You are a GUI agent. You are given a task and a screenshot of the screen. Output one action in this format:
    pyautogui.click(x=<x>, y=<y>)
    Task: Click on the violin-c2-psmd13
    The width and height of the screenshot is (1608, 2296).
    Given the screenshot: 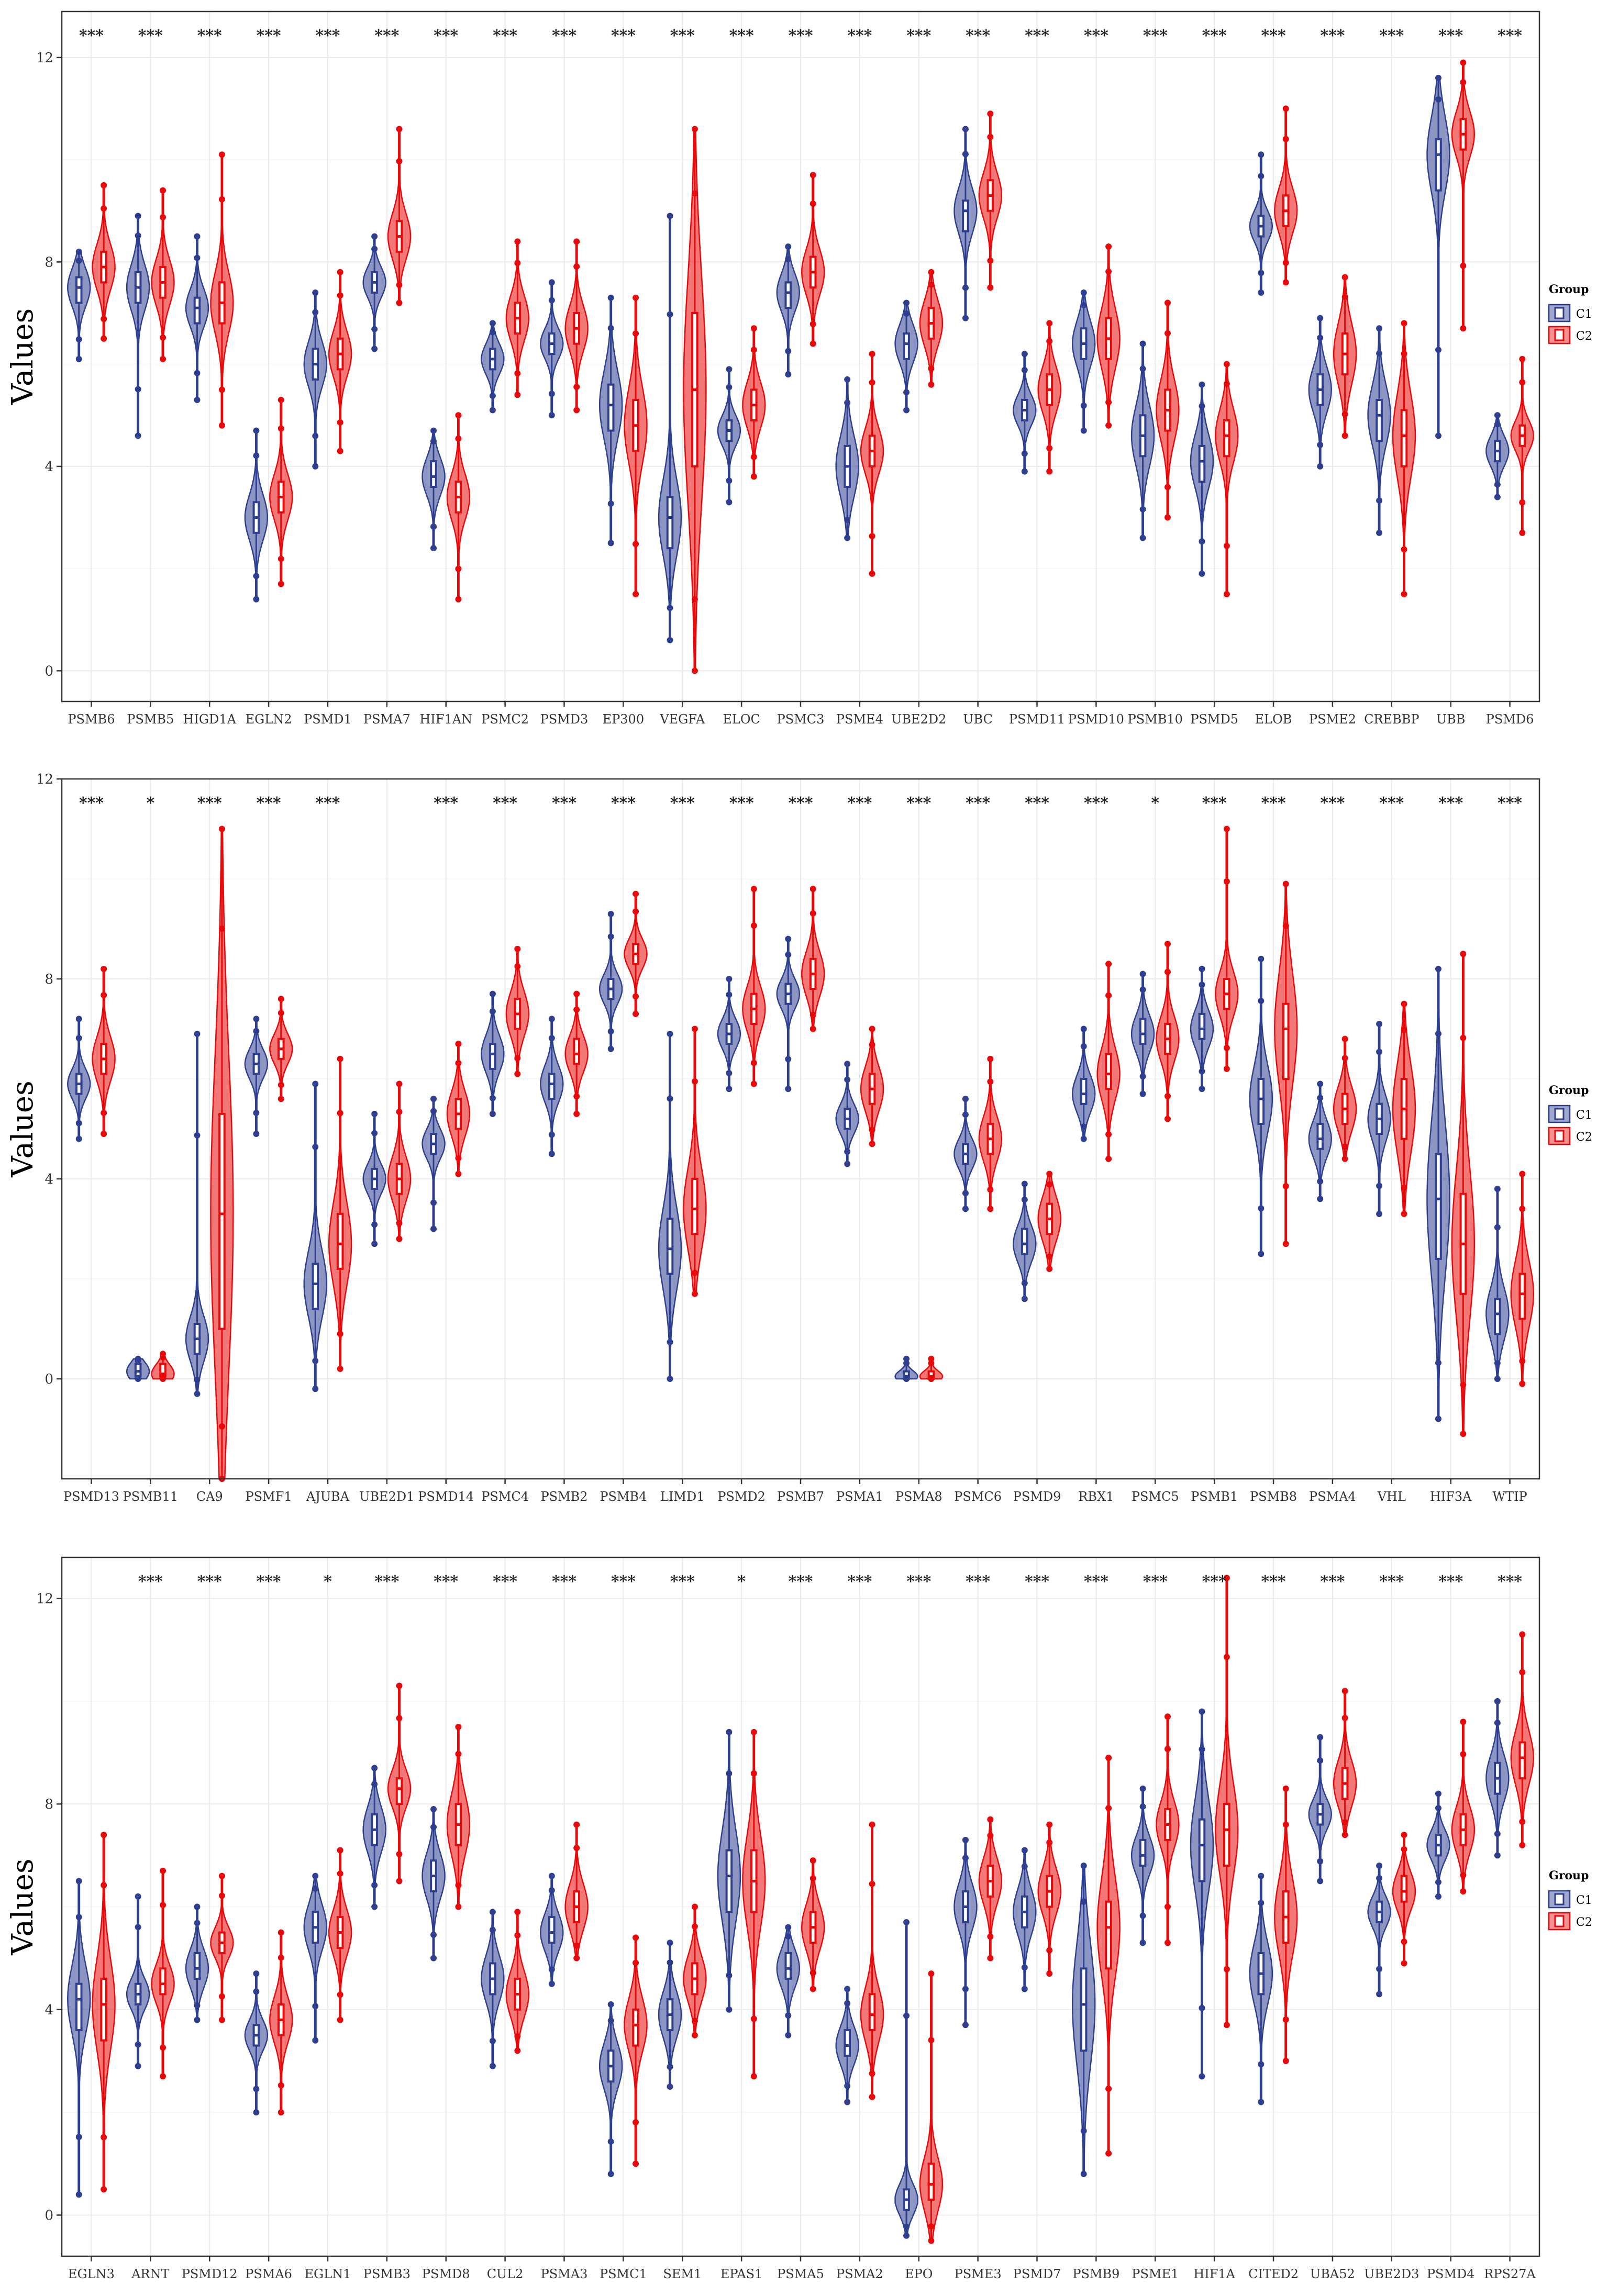 What is the action you would take?
    pyautogui.click(x=104, y=1052)
    